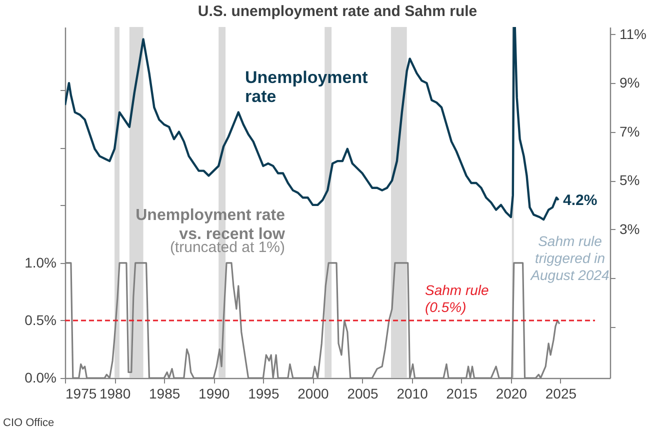 This screenshot has height=429, width=662. What do you see at coordinates (227, 247) in the screenshot?
I see `annotation: (truncated at 1%)` at bounding box center [227, 247].